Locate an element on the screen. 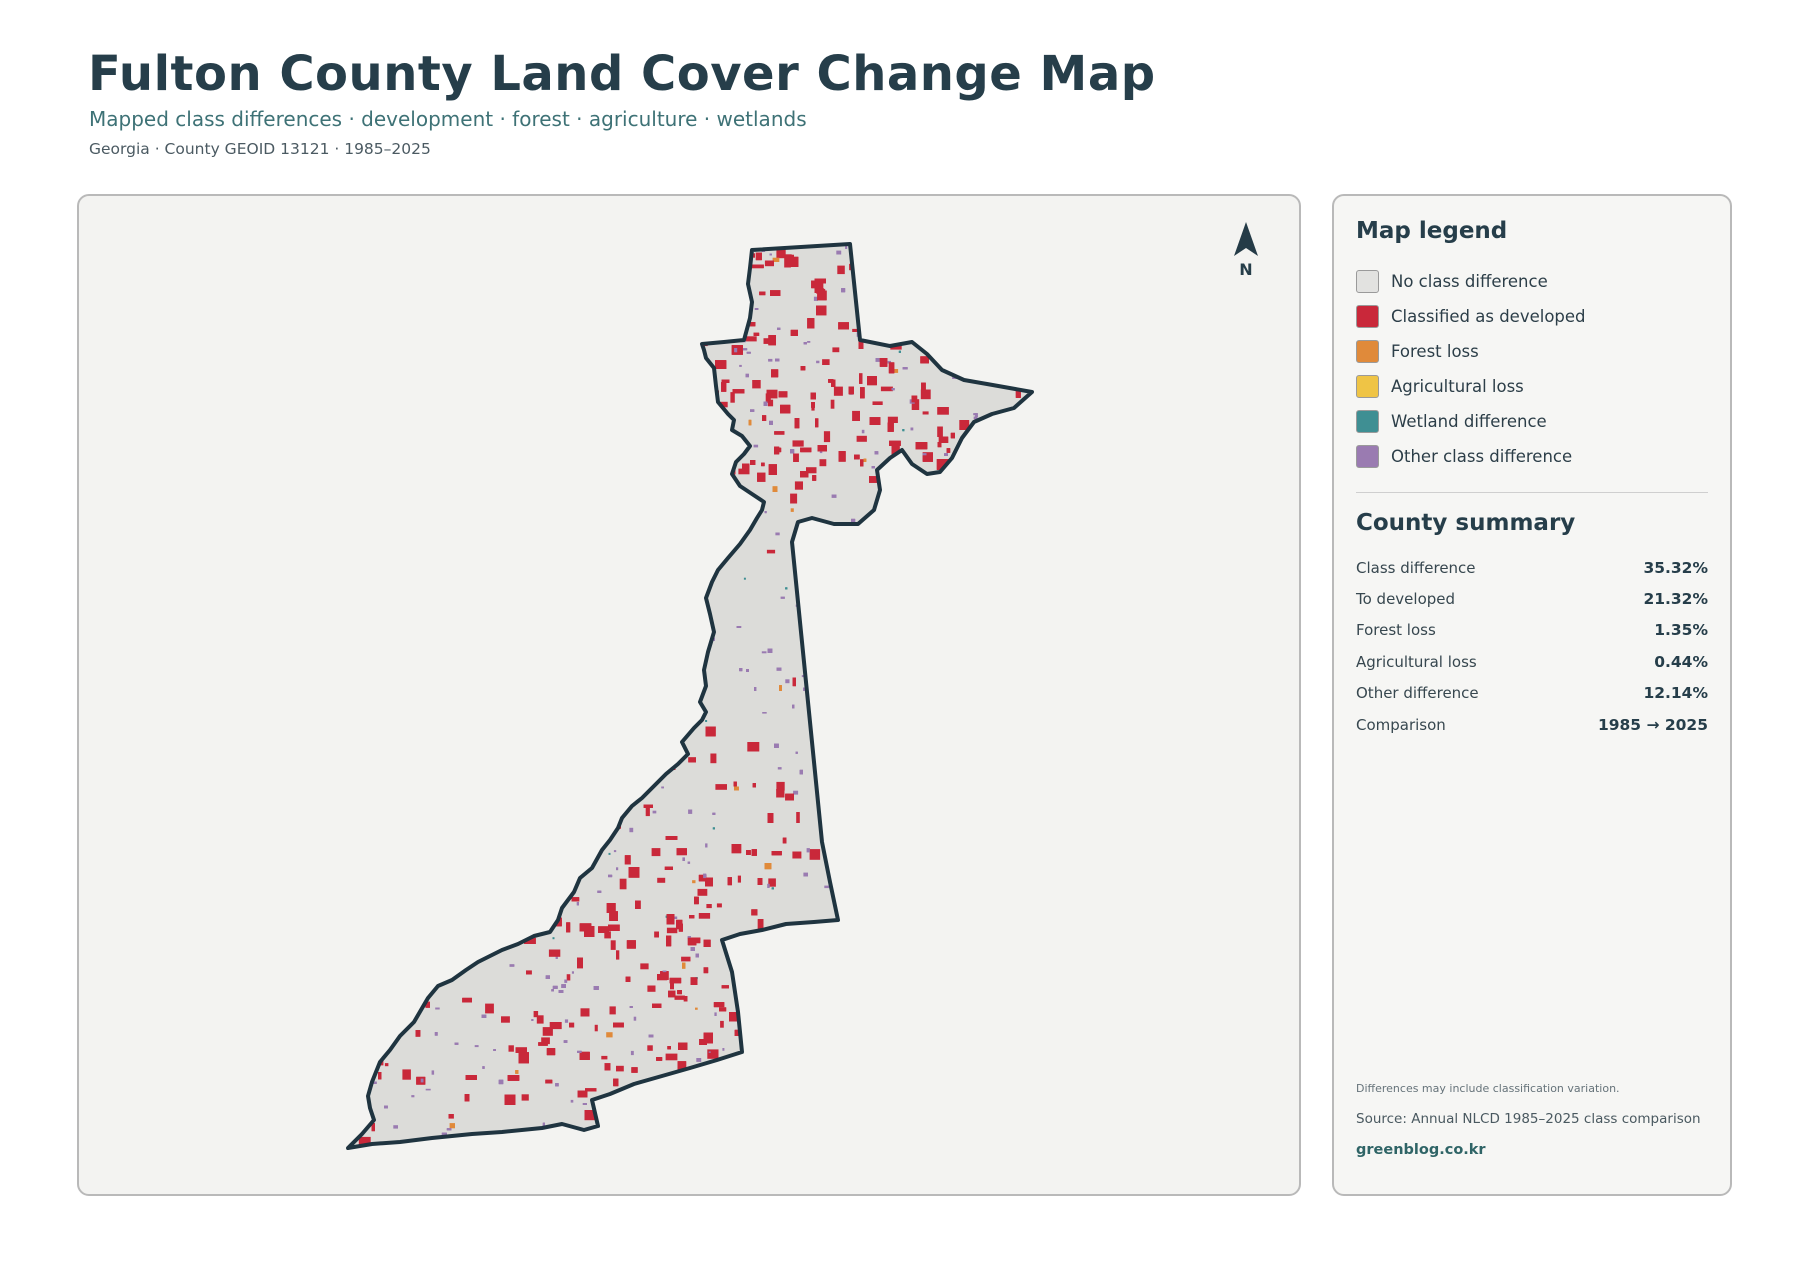 This screenshot has width=1800, height=1273. site-link: greenblog.co.kr is located at coordinates (1421, 1150).